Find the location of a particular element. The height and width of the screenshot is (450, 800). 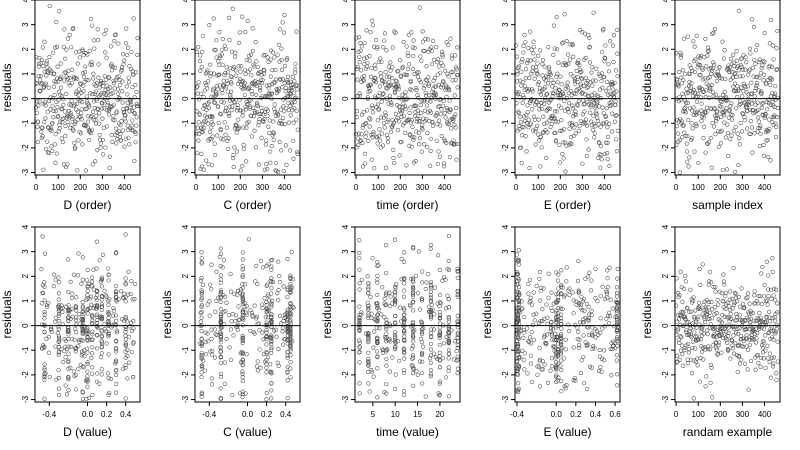

y-axis-label: residuals is located at coordinates (7, 87).